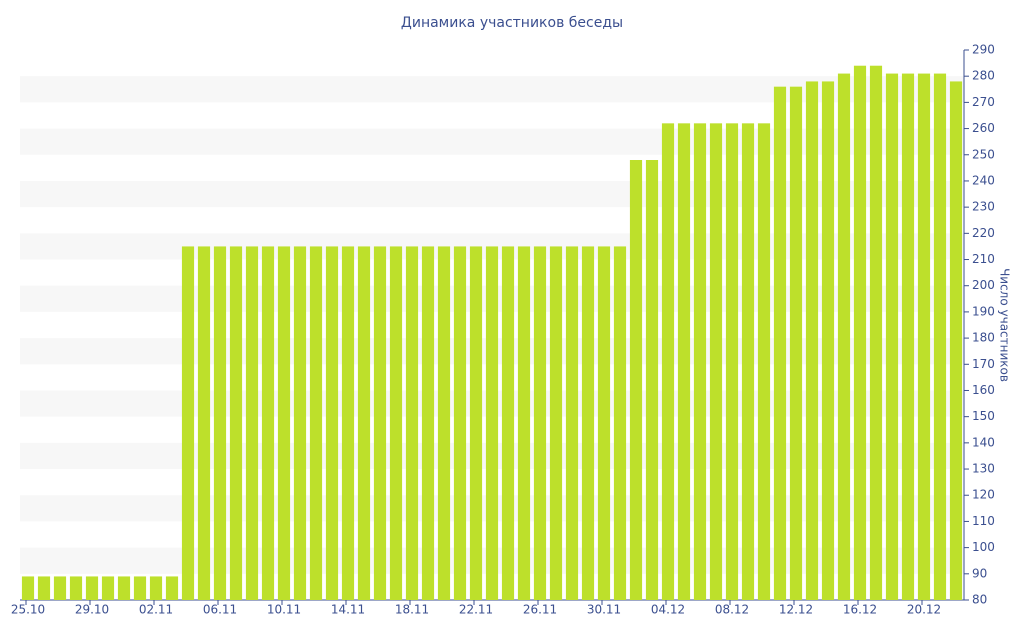  Describe the element at coordinates (604, 610) in the screenshot. I see `x-tick-label: 30.11` at that location.